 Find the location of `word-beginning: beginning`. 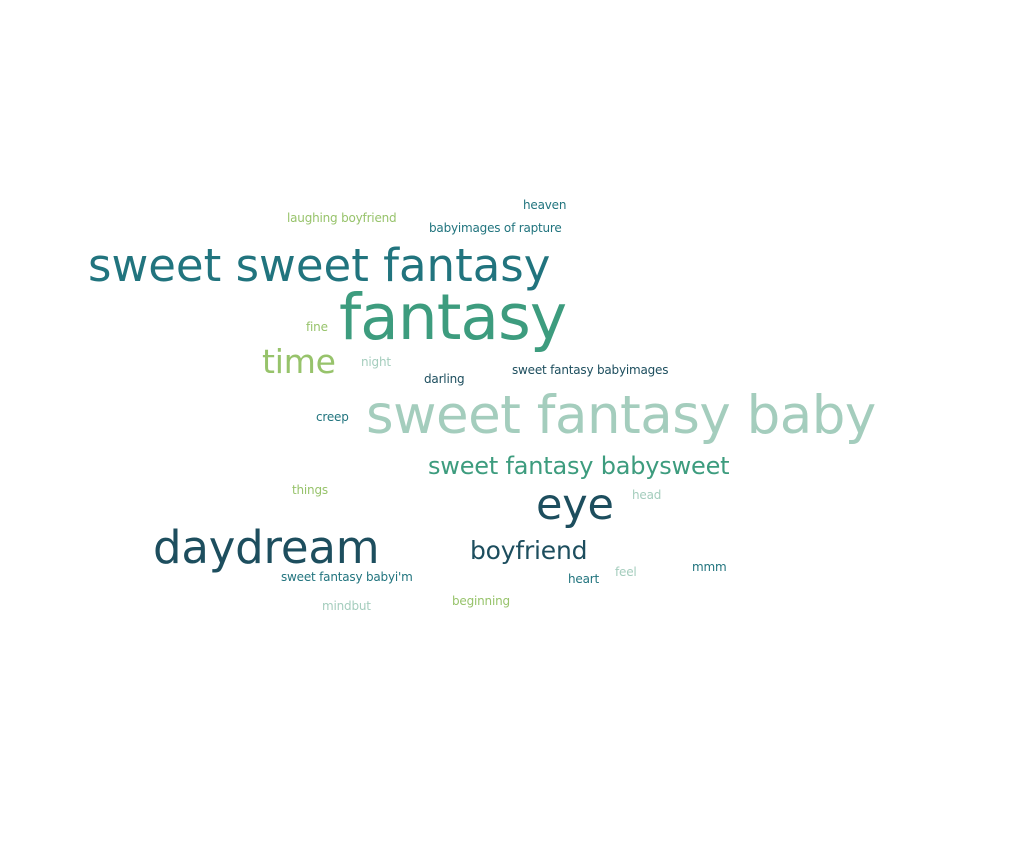

word-beginning: beginning is located at coordinates (481, 601).